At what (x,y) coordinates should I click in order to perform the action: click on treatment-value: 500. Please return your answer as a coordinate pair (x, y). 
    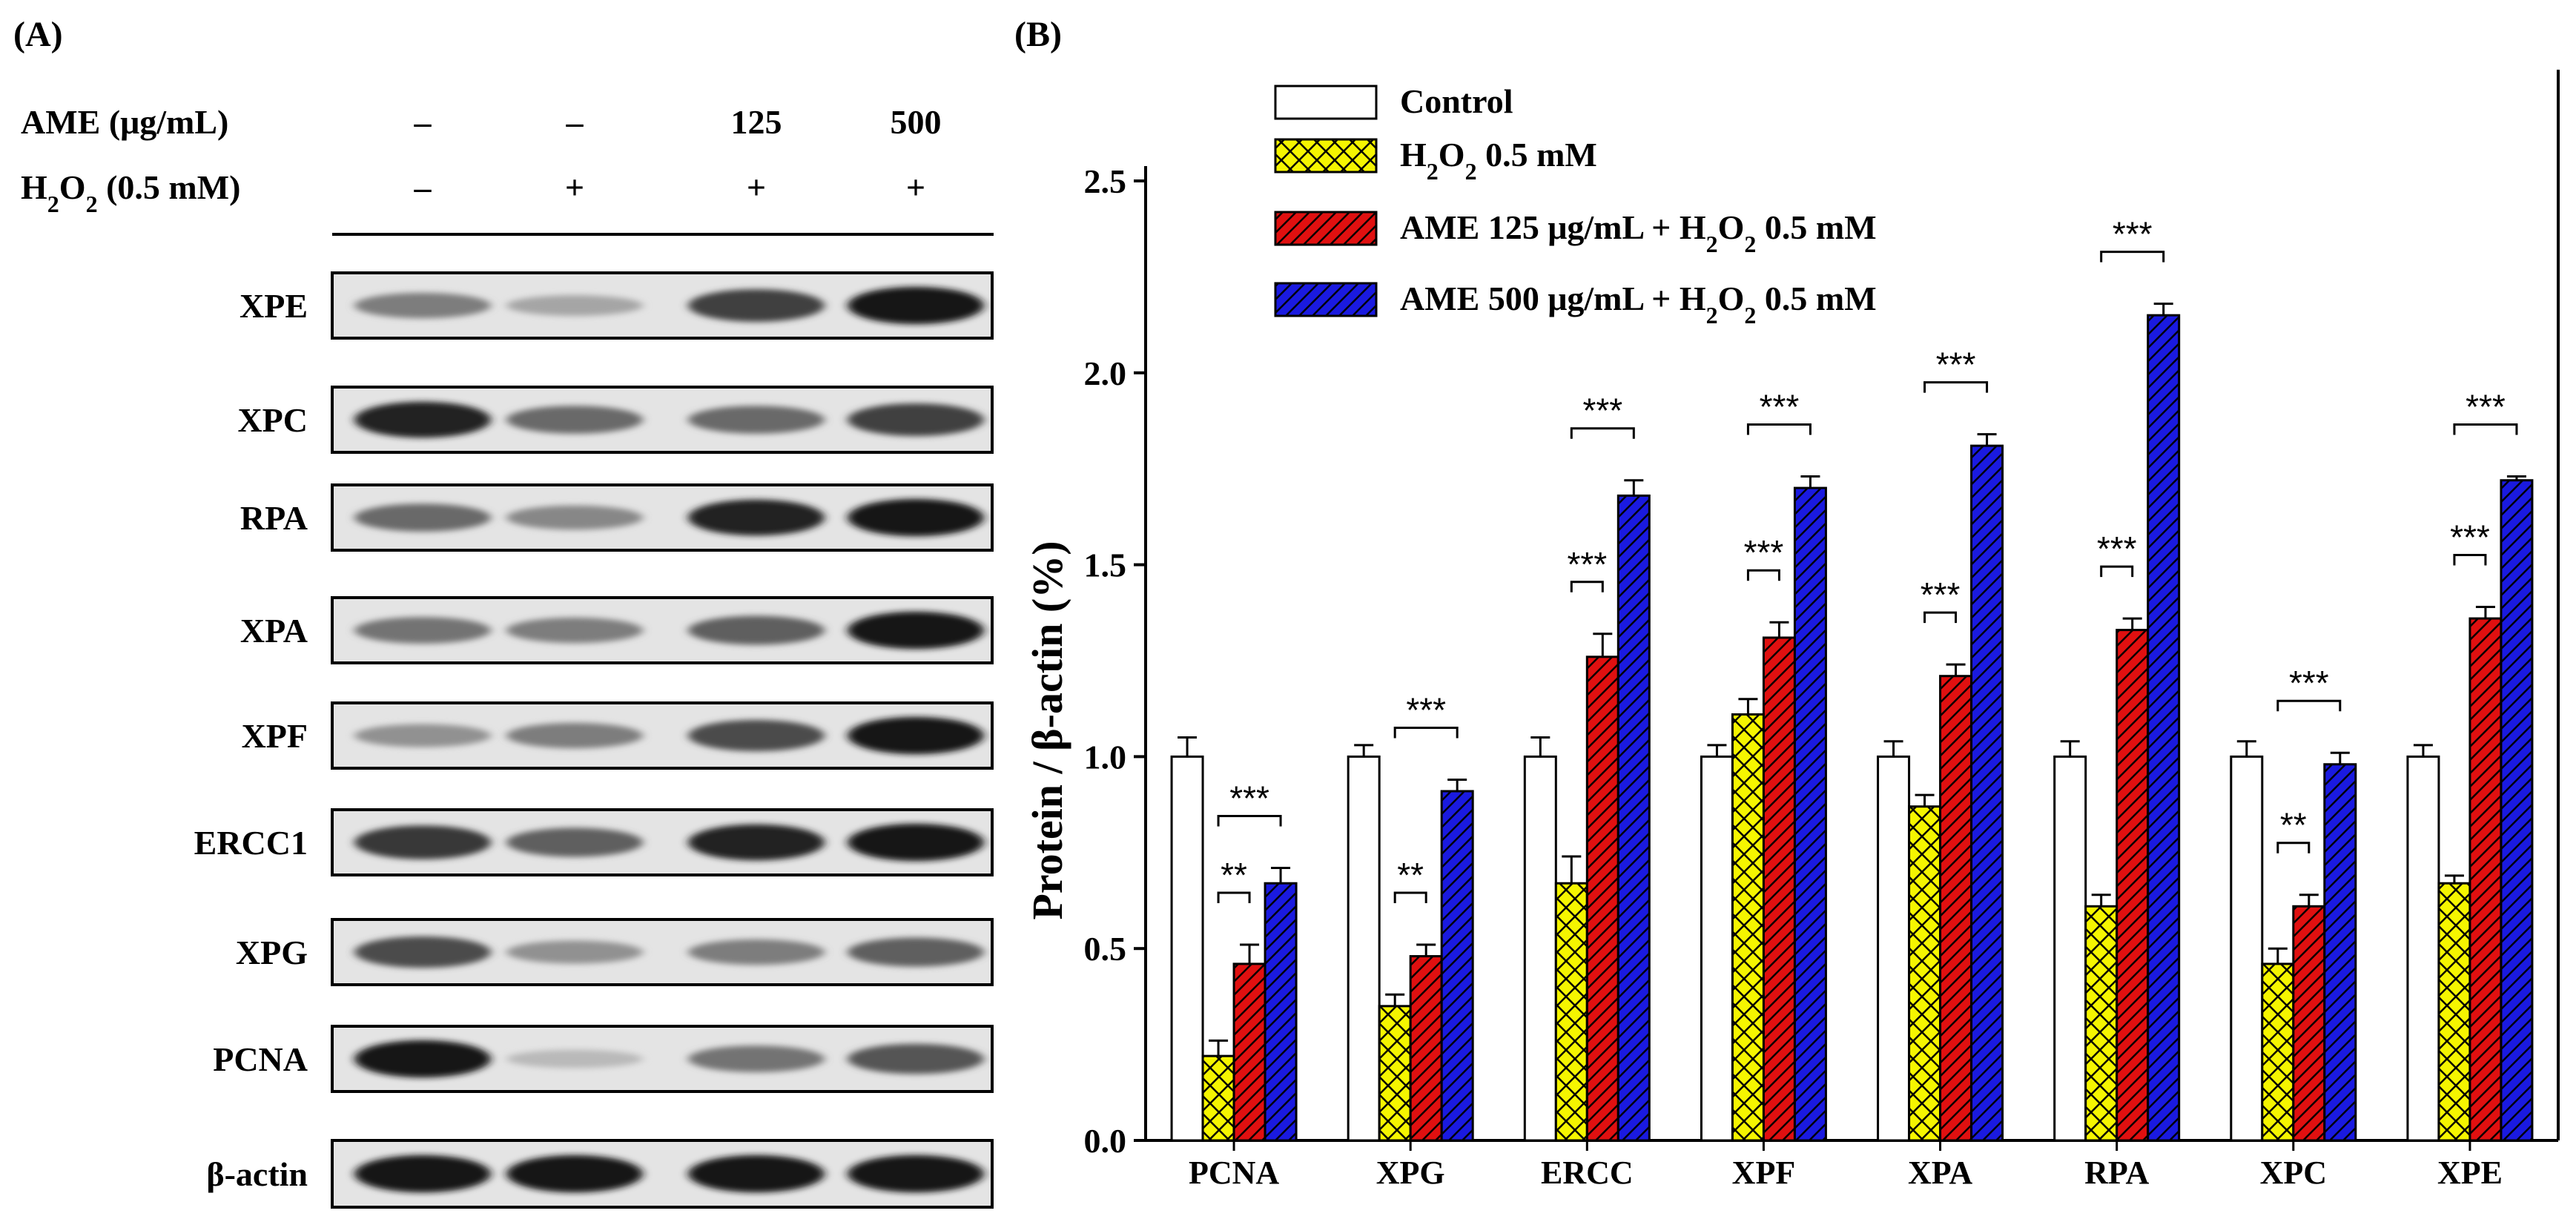
    Looking at the image, I should click on (916, 122).